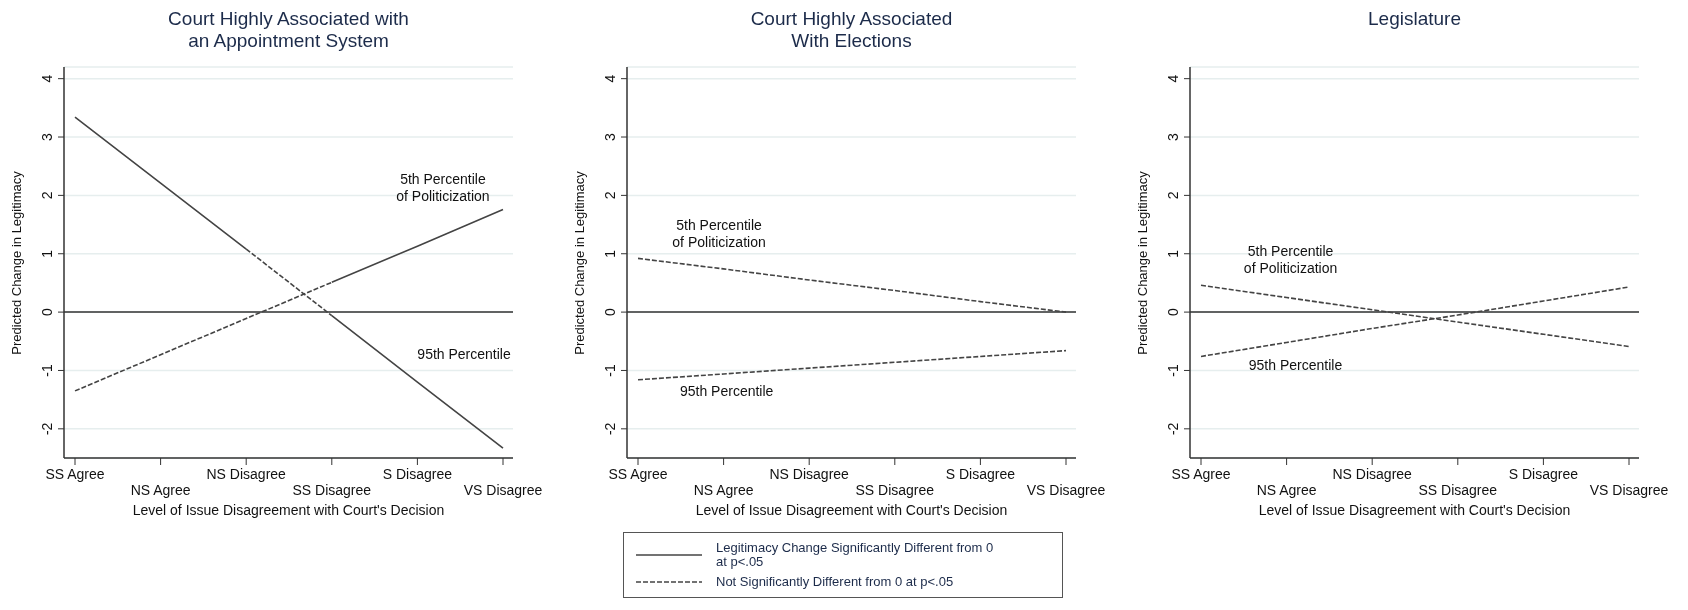  Describe the element at coordinates (288, 30) in the screenshot. I see `chart-title: Court Highly Associated with an Appointment System` at that location.